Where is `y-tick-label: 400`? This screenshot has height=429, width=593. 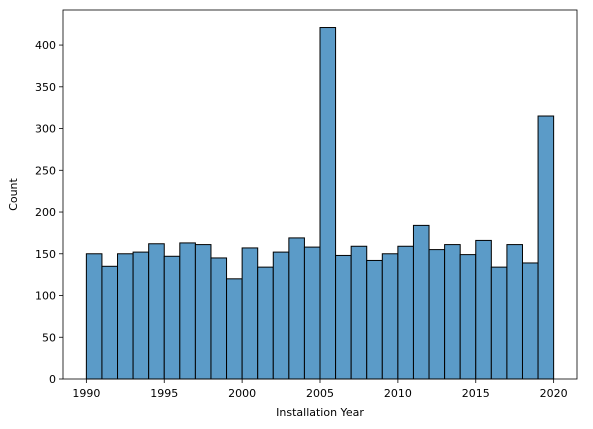
y-tick-label: 400 is located at coordinates (45, 45).